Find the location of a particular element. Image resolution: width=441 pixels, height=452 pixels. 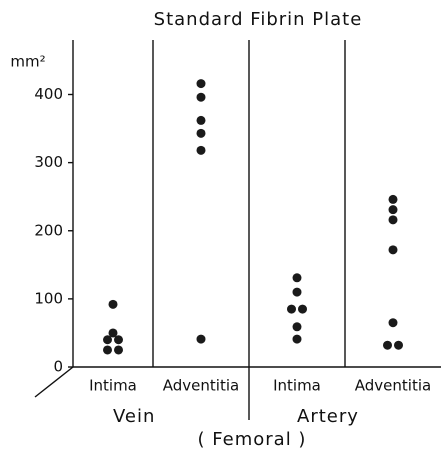

group-label: Vein is located at coordinates (134, 416).